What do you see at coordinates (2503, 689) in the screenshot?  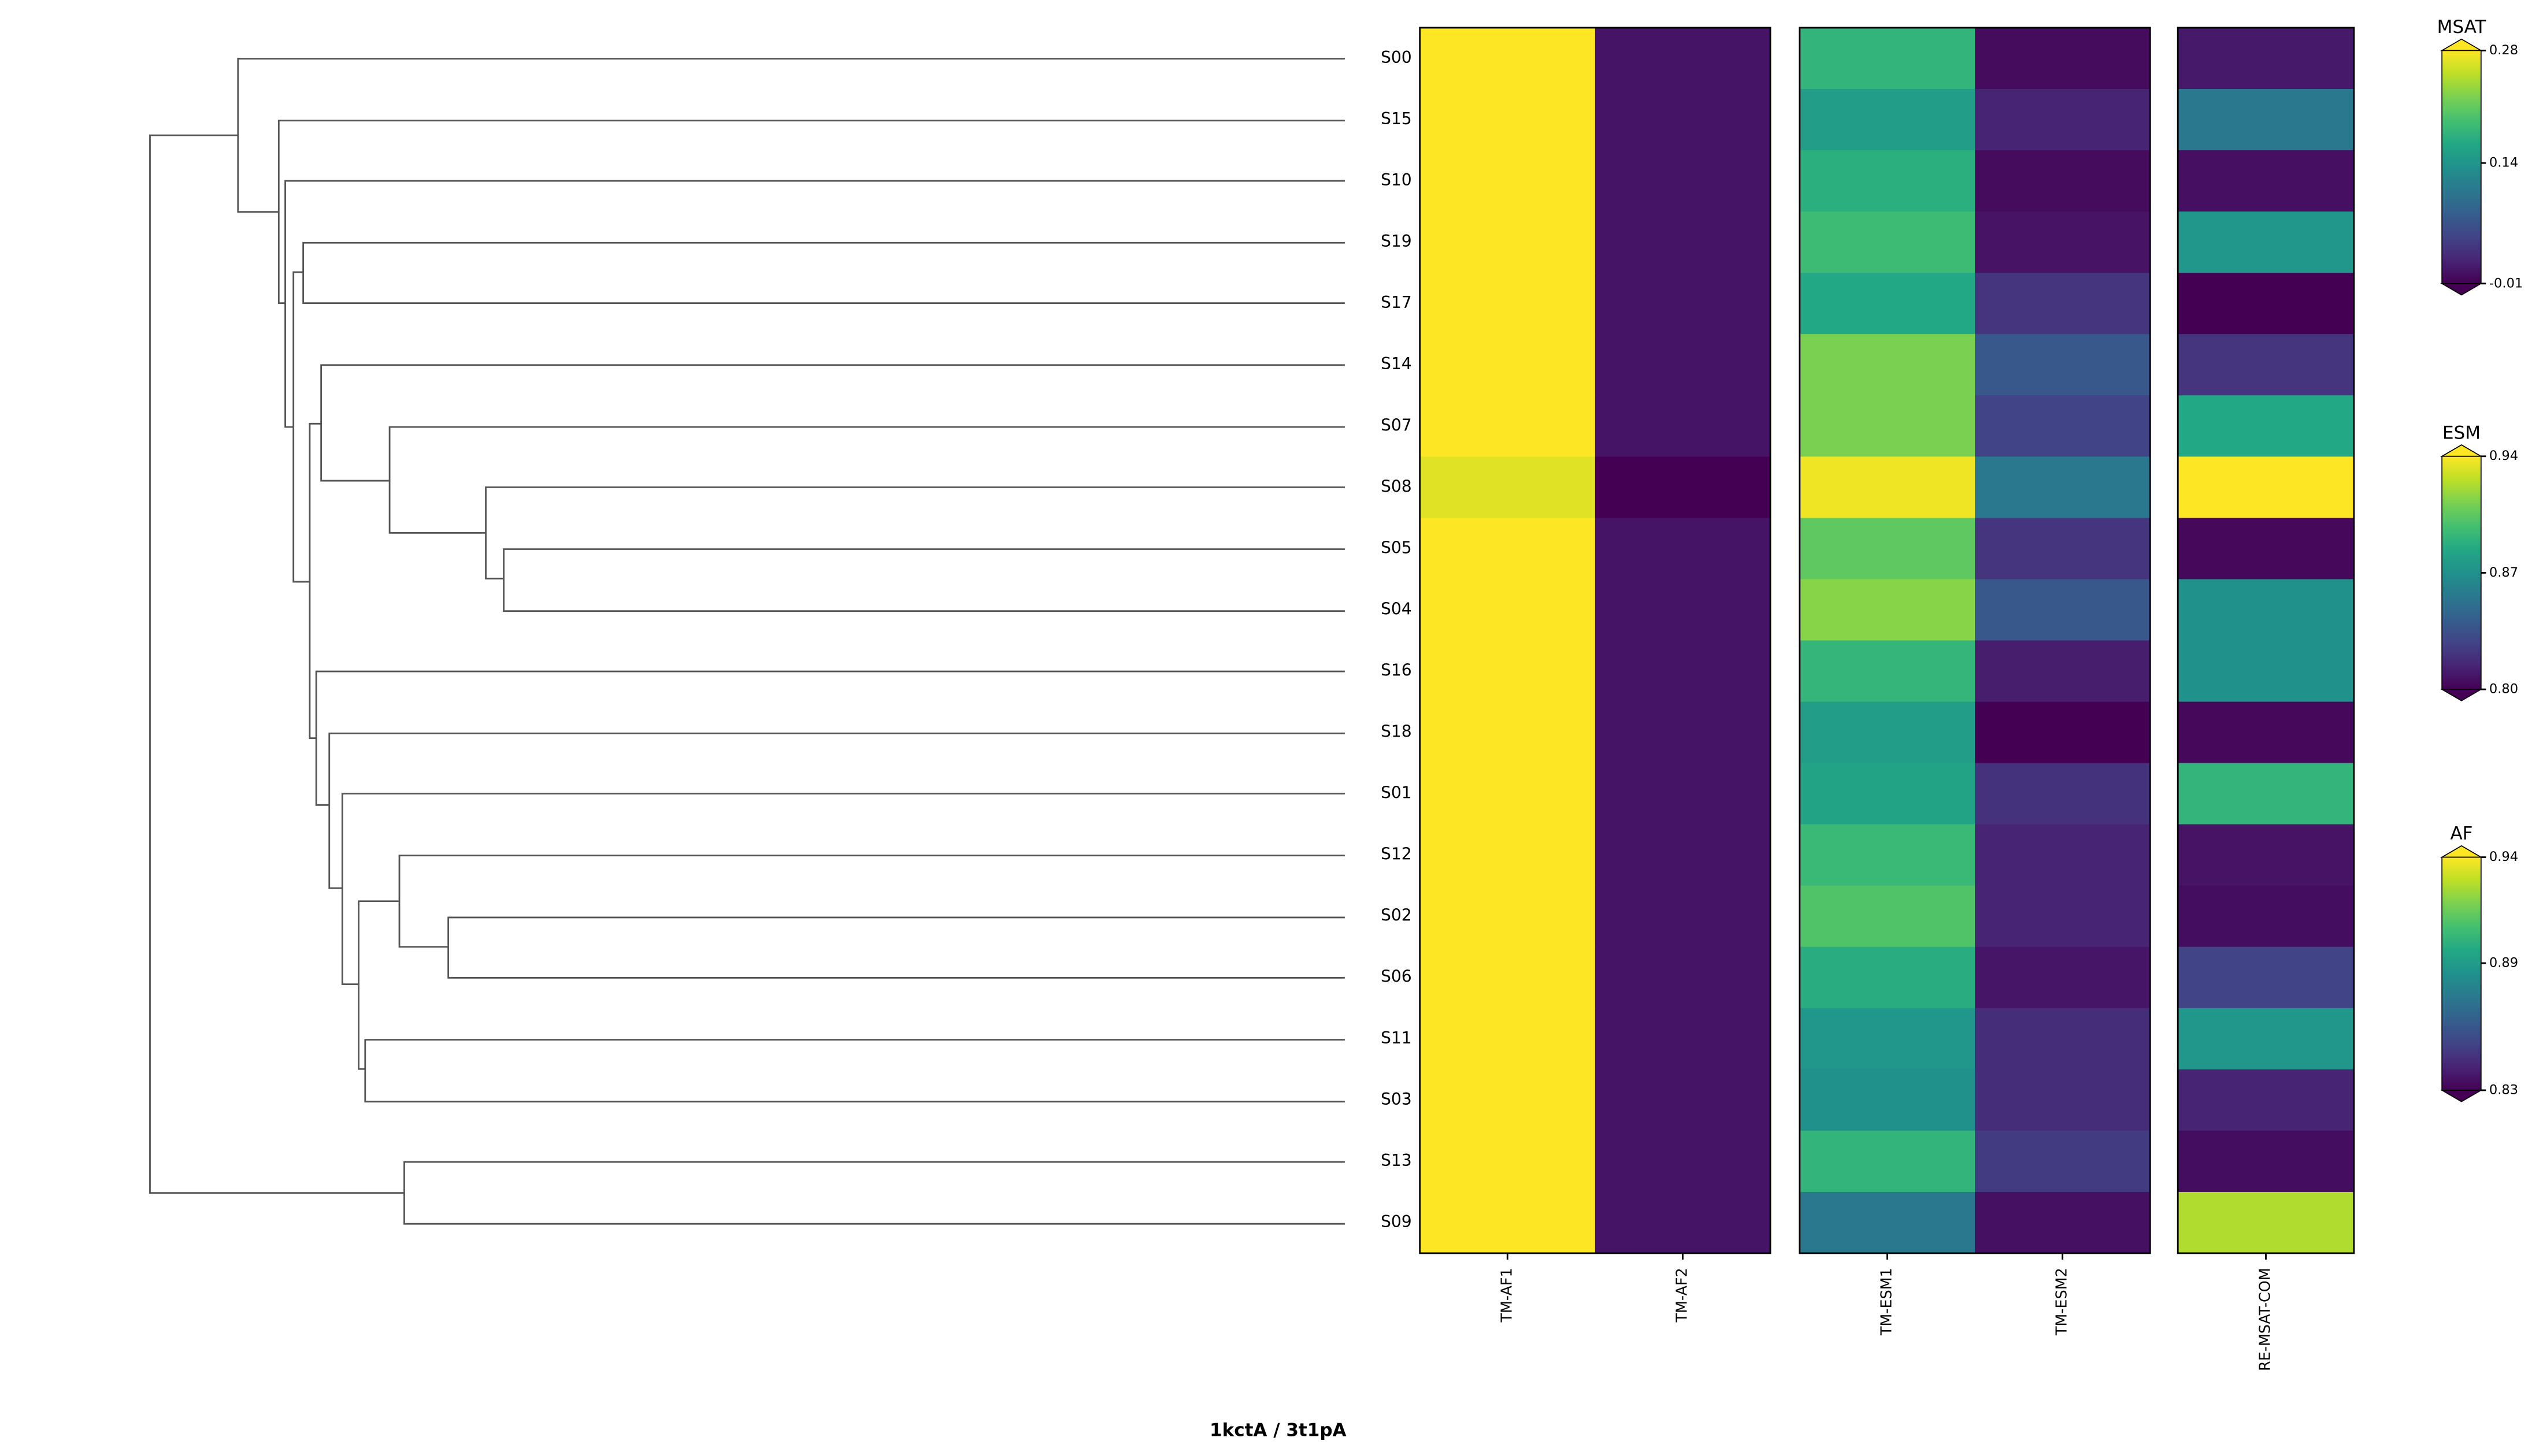 I see `colorbar-tick-label: 0.80` at bounding box center [2503, 689].